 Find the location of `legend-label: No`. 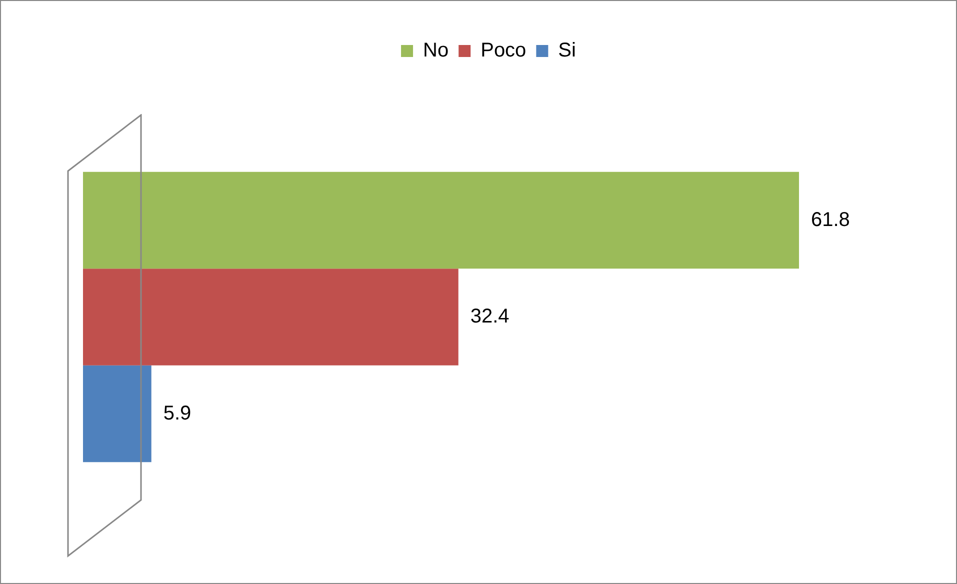

legend-label: No is located at coordinates (436, 51).